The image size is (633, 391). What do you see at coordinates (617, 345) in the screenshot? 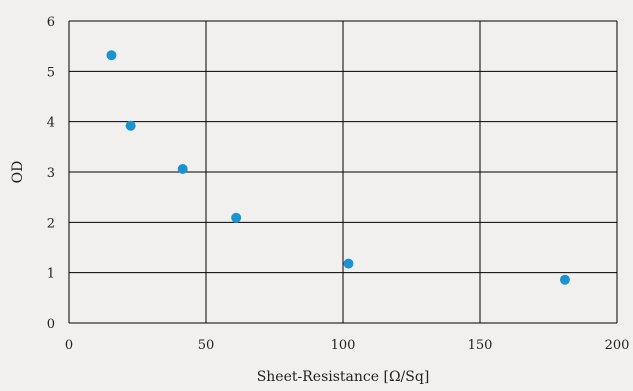
I see `x-tick-label: 200` at bounding box center [617, 345].